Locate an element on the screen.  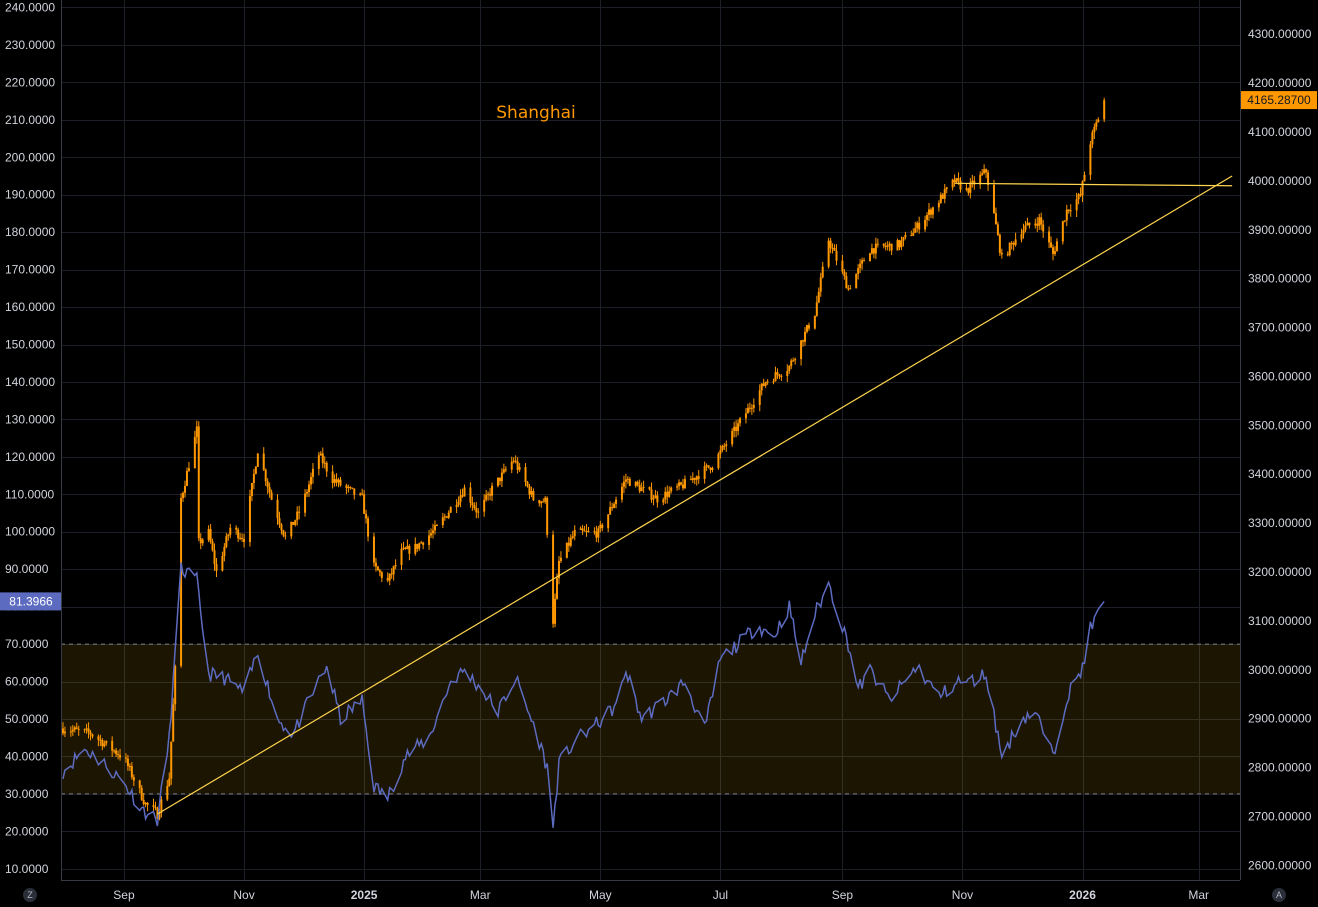
left-axis-tick-label: 60.0000 is located at coordinates (27, 682).